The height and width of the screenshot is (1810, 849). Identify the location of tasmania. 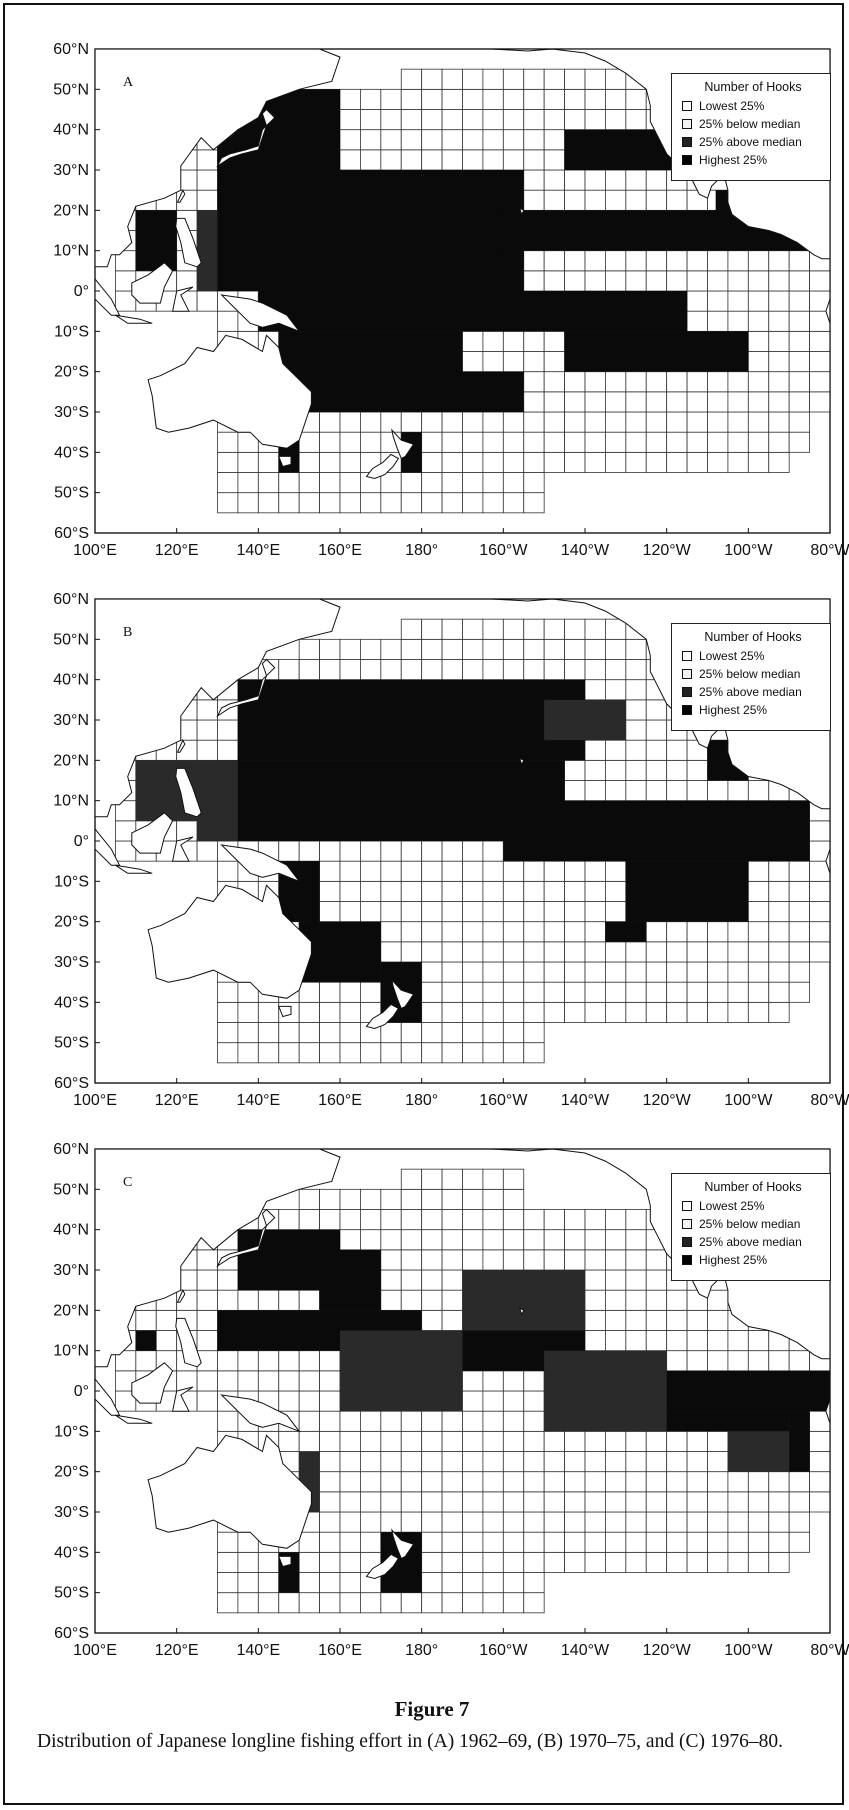
(285, 1561).